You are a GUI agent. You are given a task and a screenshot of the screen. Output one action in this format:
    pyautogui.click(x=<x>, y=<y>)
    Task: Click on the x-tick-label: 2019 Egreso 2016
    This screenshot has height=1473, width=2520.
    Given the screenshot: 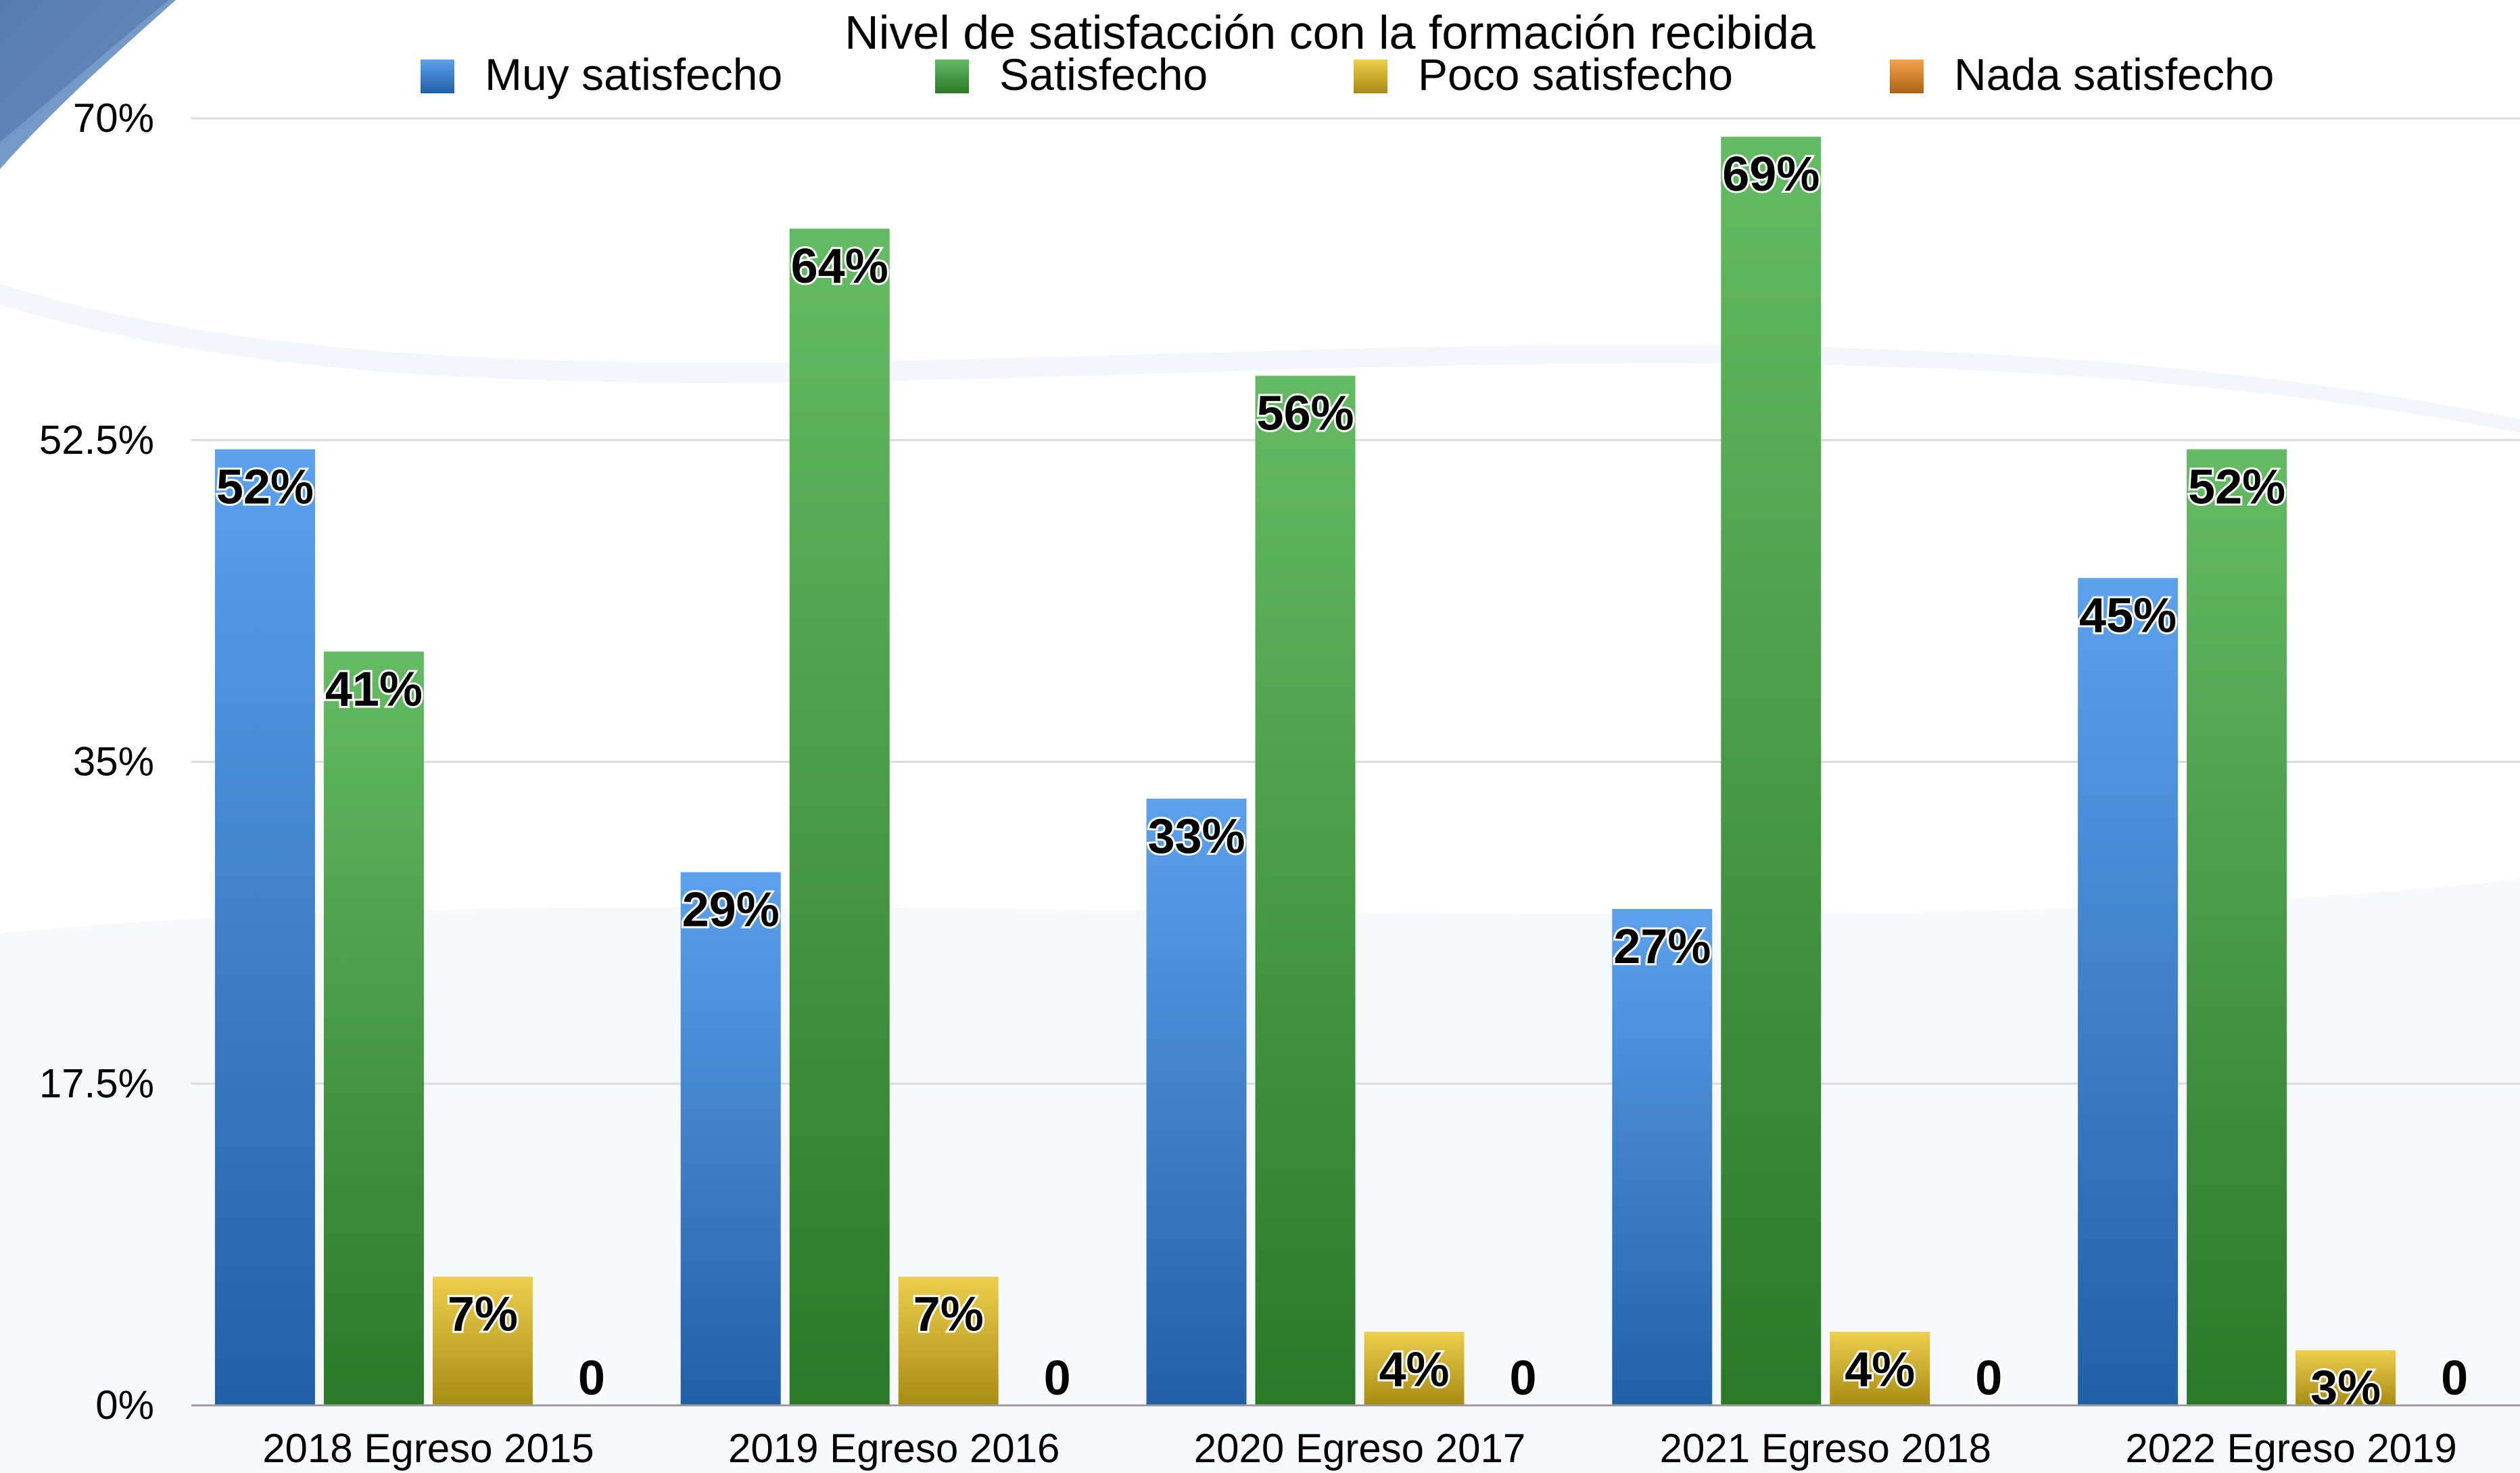 What is the action you would take?
    pyautogui.click(x=894, y=1448)
    